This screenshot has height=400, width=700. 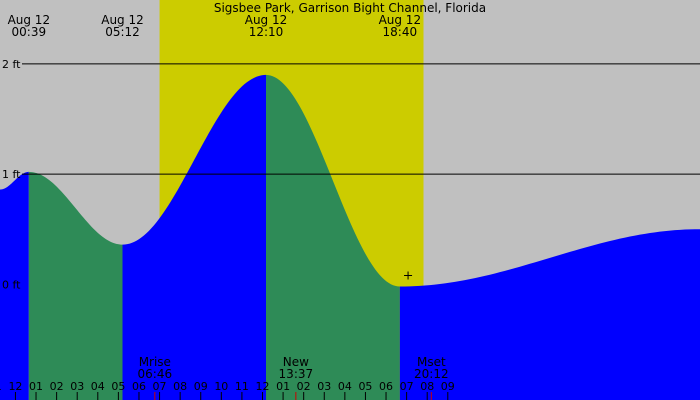 What do you see at coordinates (431, 362) in the screenshot?
I see `moon-event-label: Mset` at bounding box center [431, 362].